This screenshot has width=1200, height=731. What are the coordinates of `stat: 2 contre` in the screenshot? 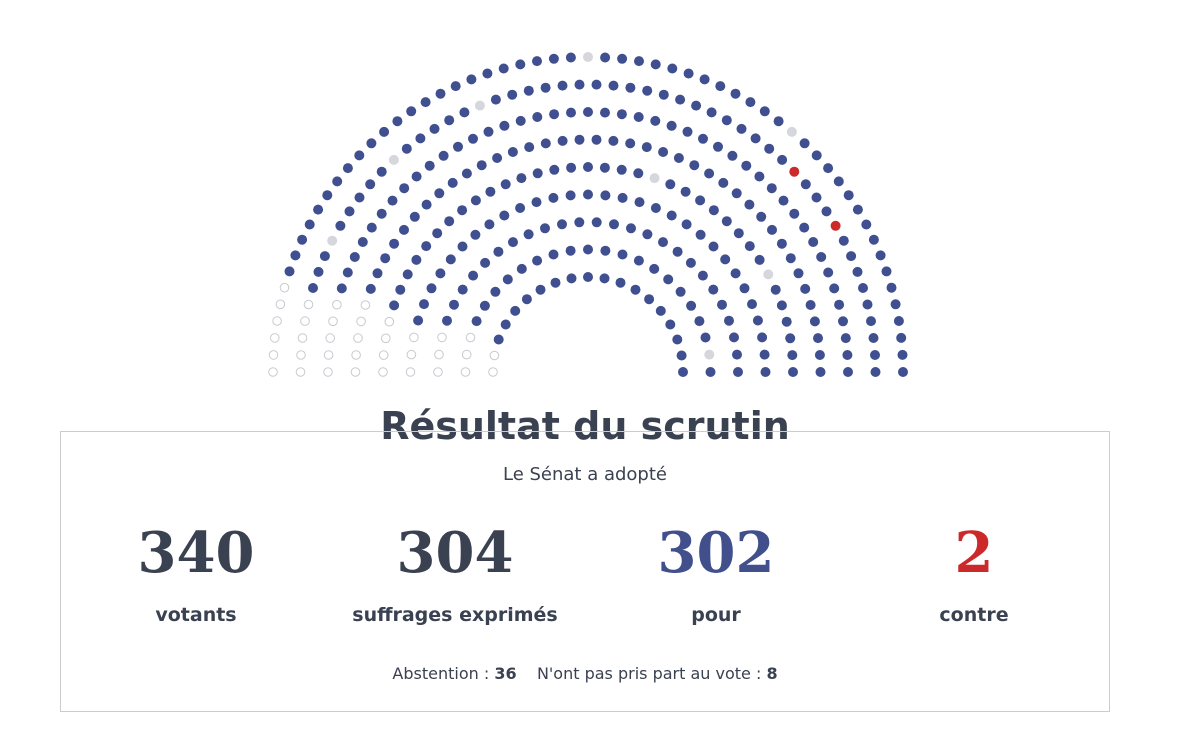 It's located at (974, 573).